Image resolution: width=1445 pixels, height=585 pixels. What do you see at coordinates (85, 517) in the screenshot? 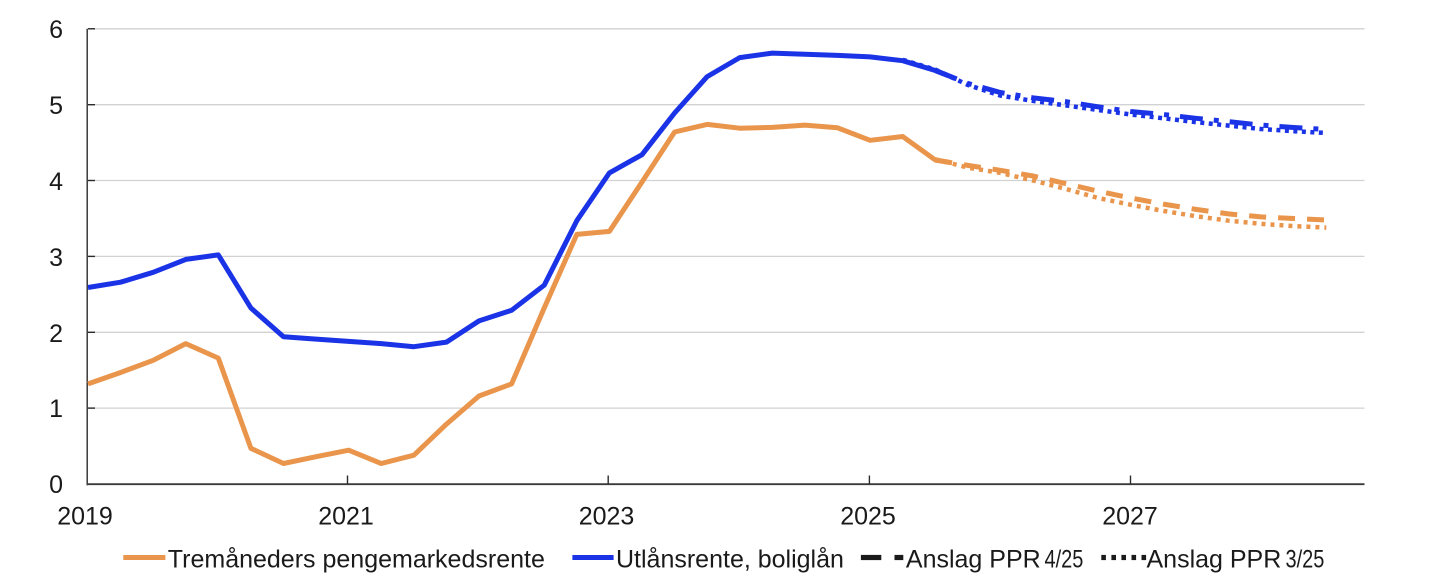
I see `svg-text: 2019` at bounding box center [85, 517].